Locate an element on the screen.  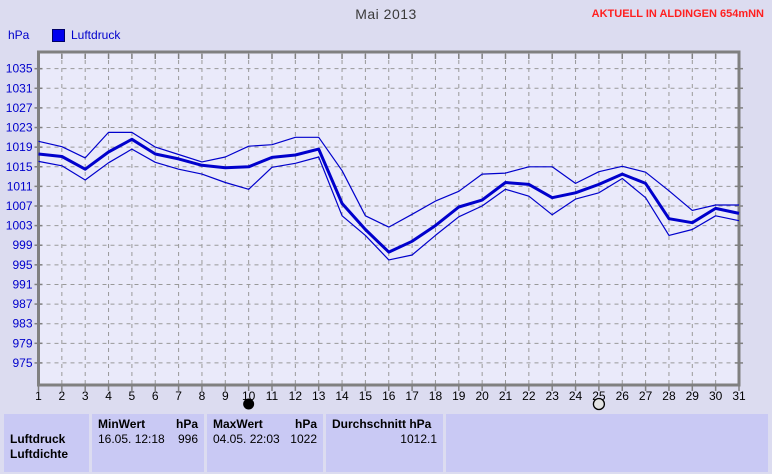
x-tick-label: 23 is located at coordinates (553, 396).